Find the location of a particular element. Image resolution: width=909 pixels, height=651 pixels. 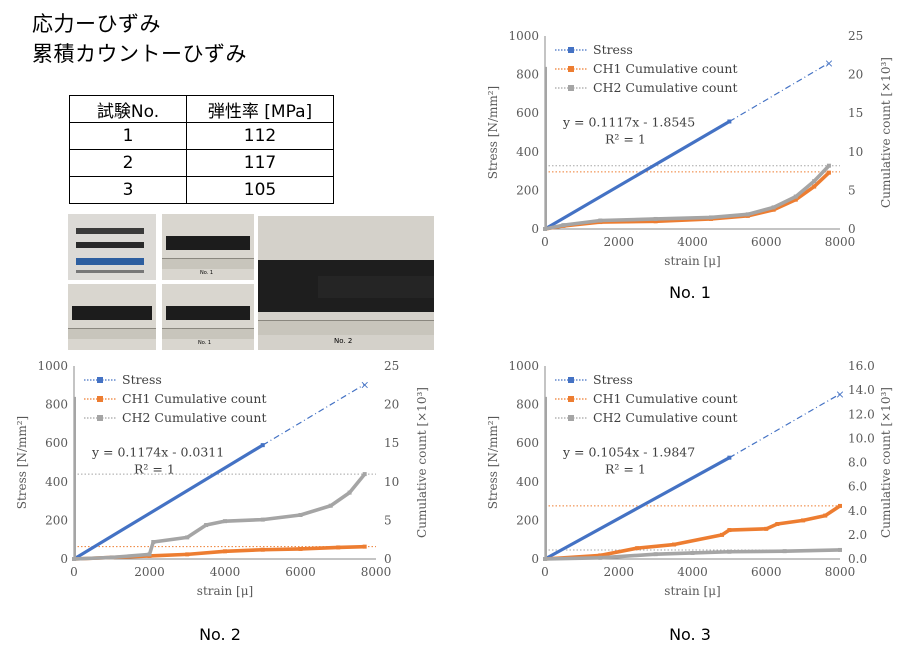

y2-tick-label: 14.0 is located at coordinates (861, 390).